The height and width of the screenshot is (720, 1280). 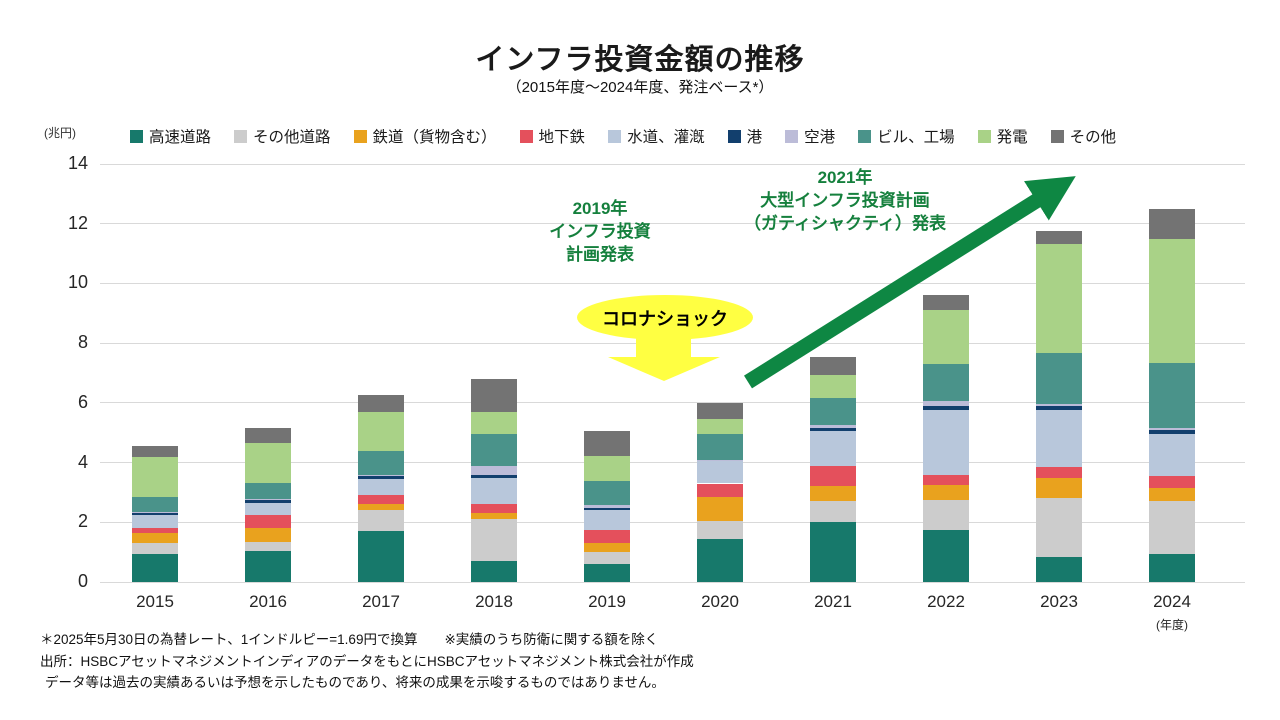 I want to click on growth-trend-arrow-icon, so click(x=910, y=282).